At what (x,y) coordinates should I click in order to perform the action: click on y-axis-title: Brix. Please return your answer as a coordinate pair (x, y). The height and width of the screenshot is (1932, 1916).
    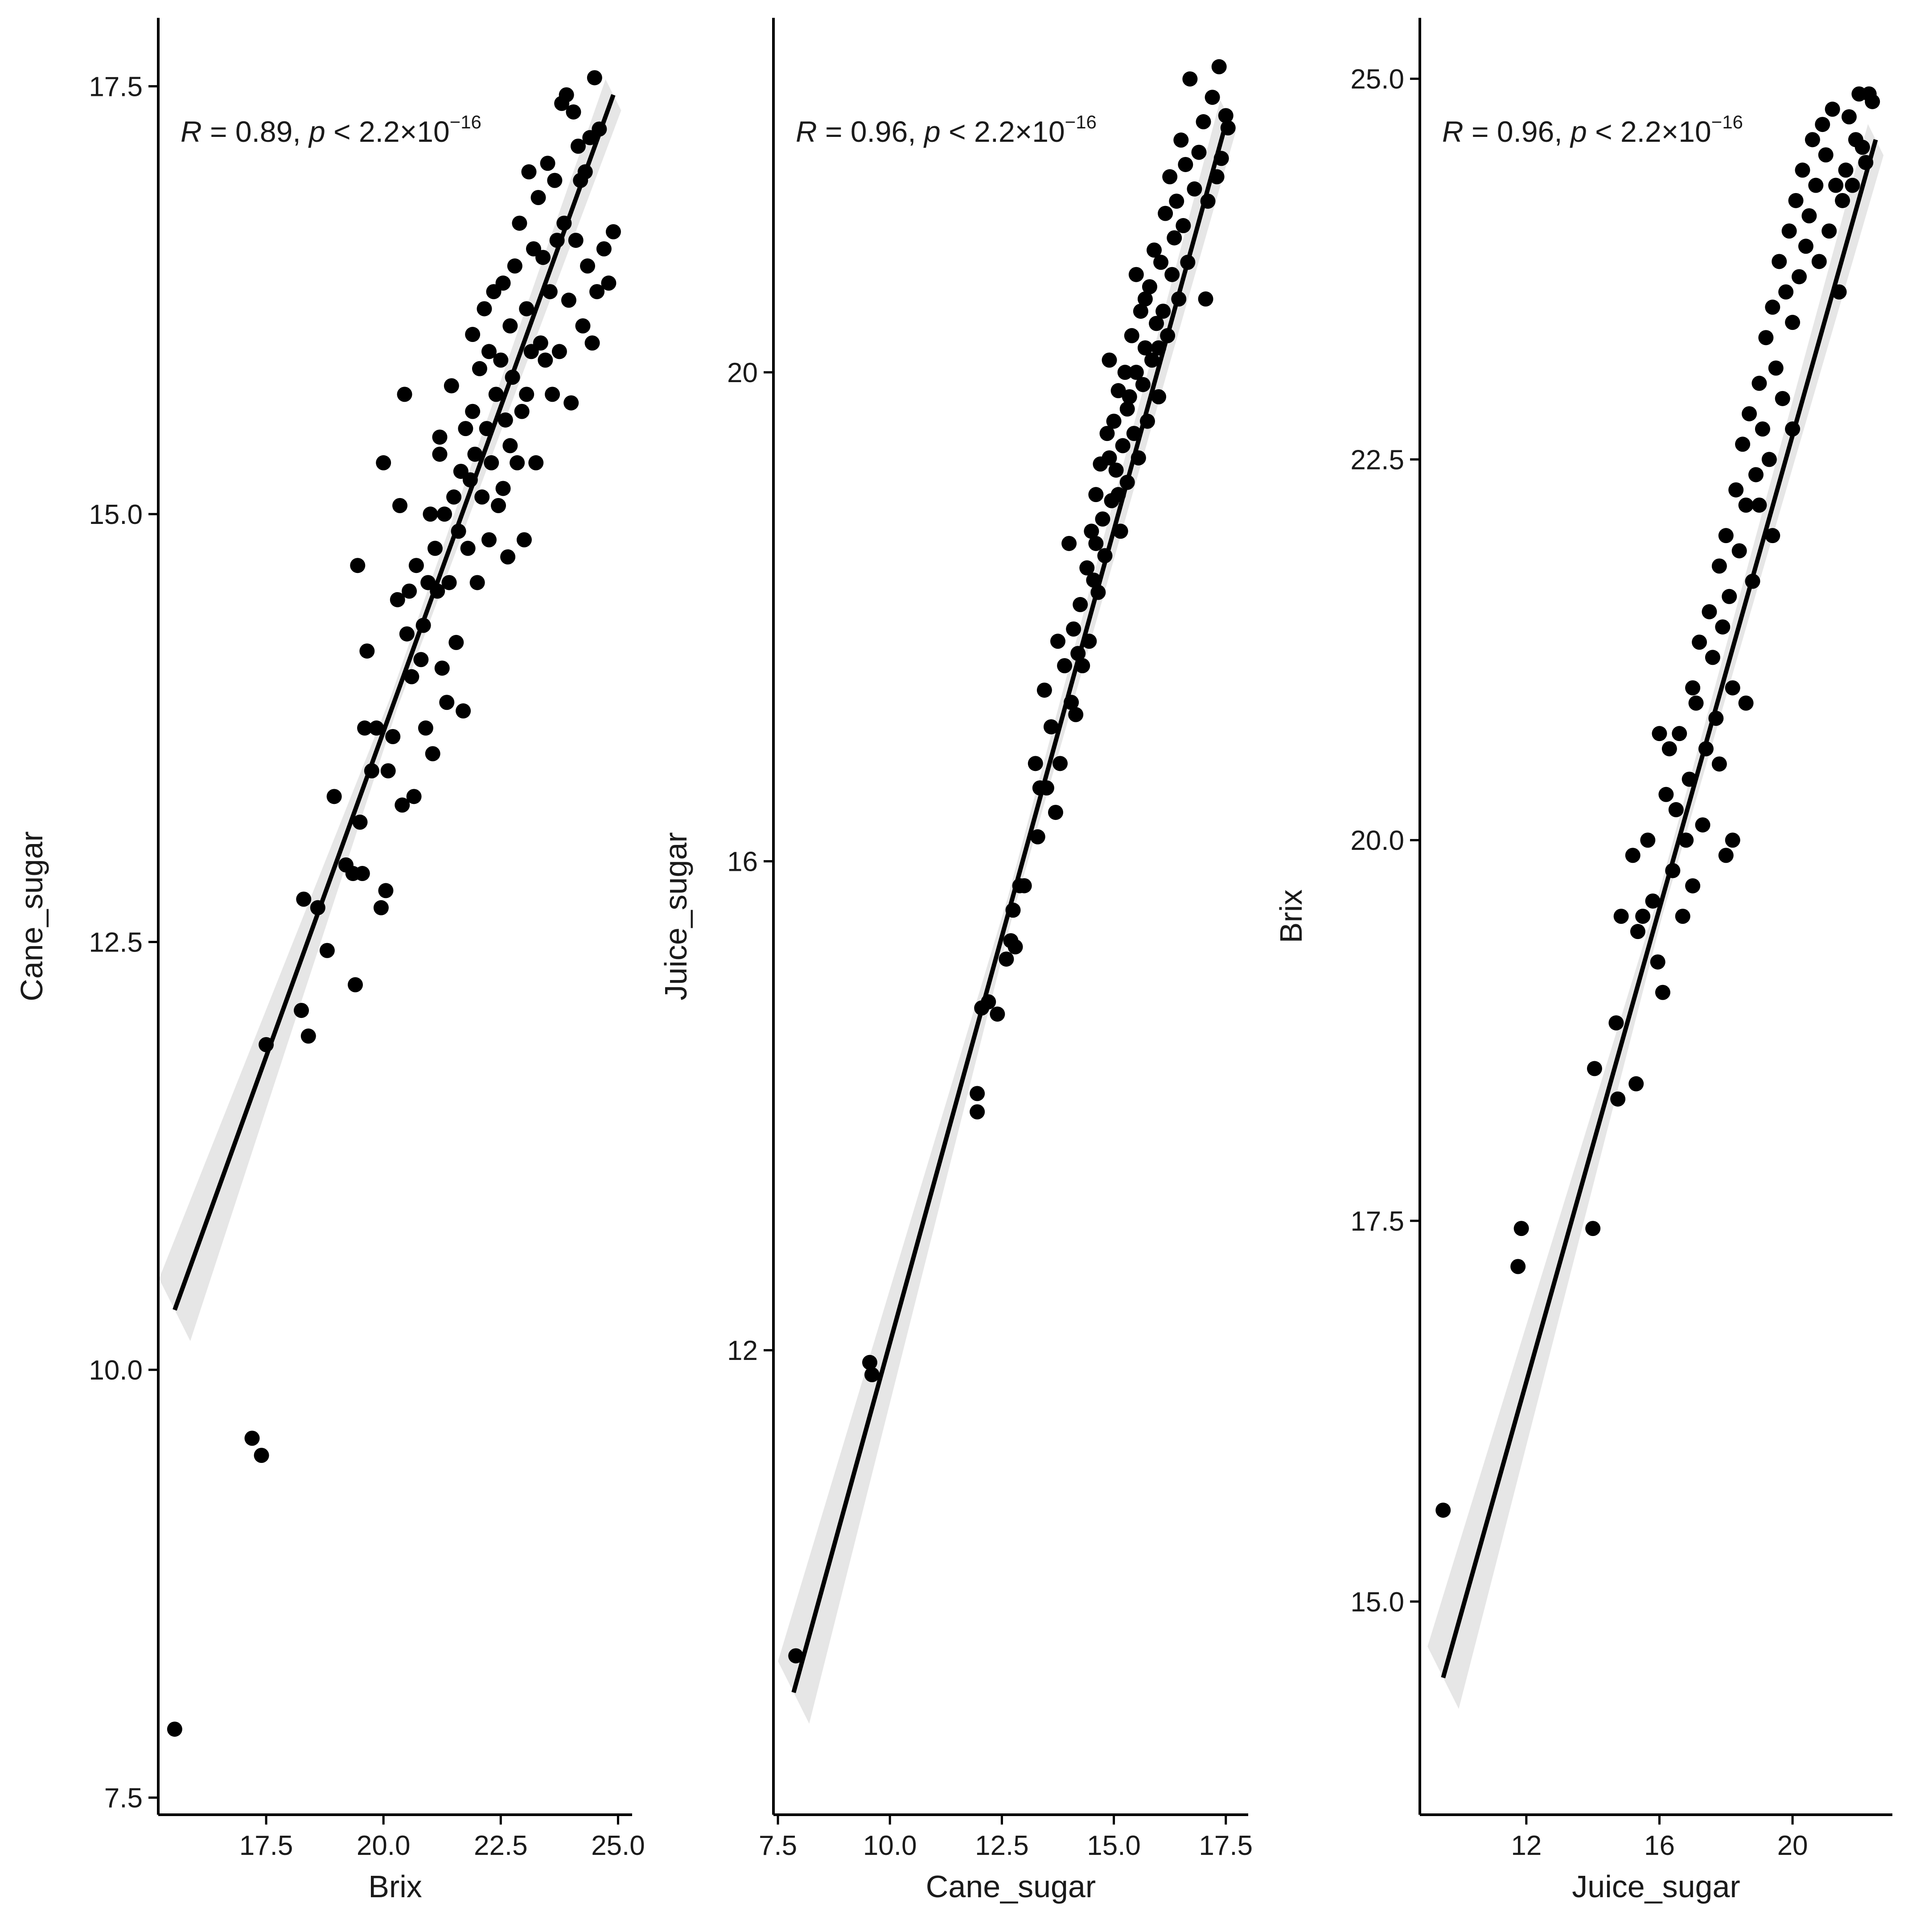
    Looking at the image, I should click on (1291, 917).